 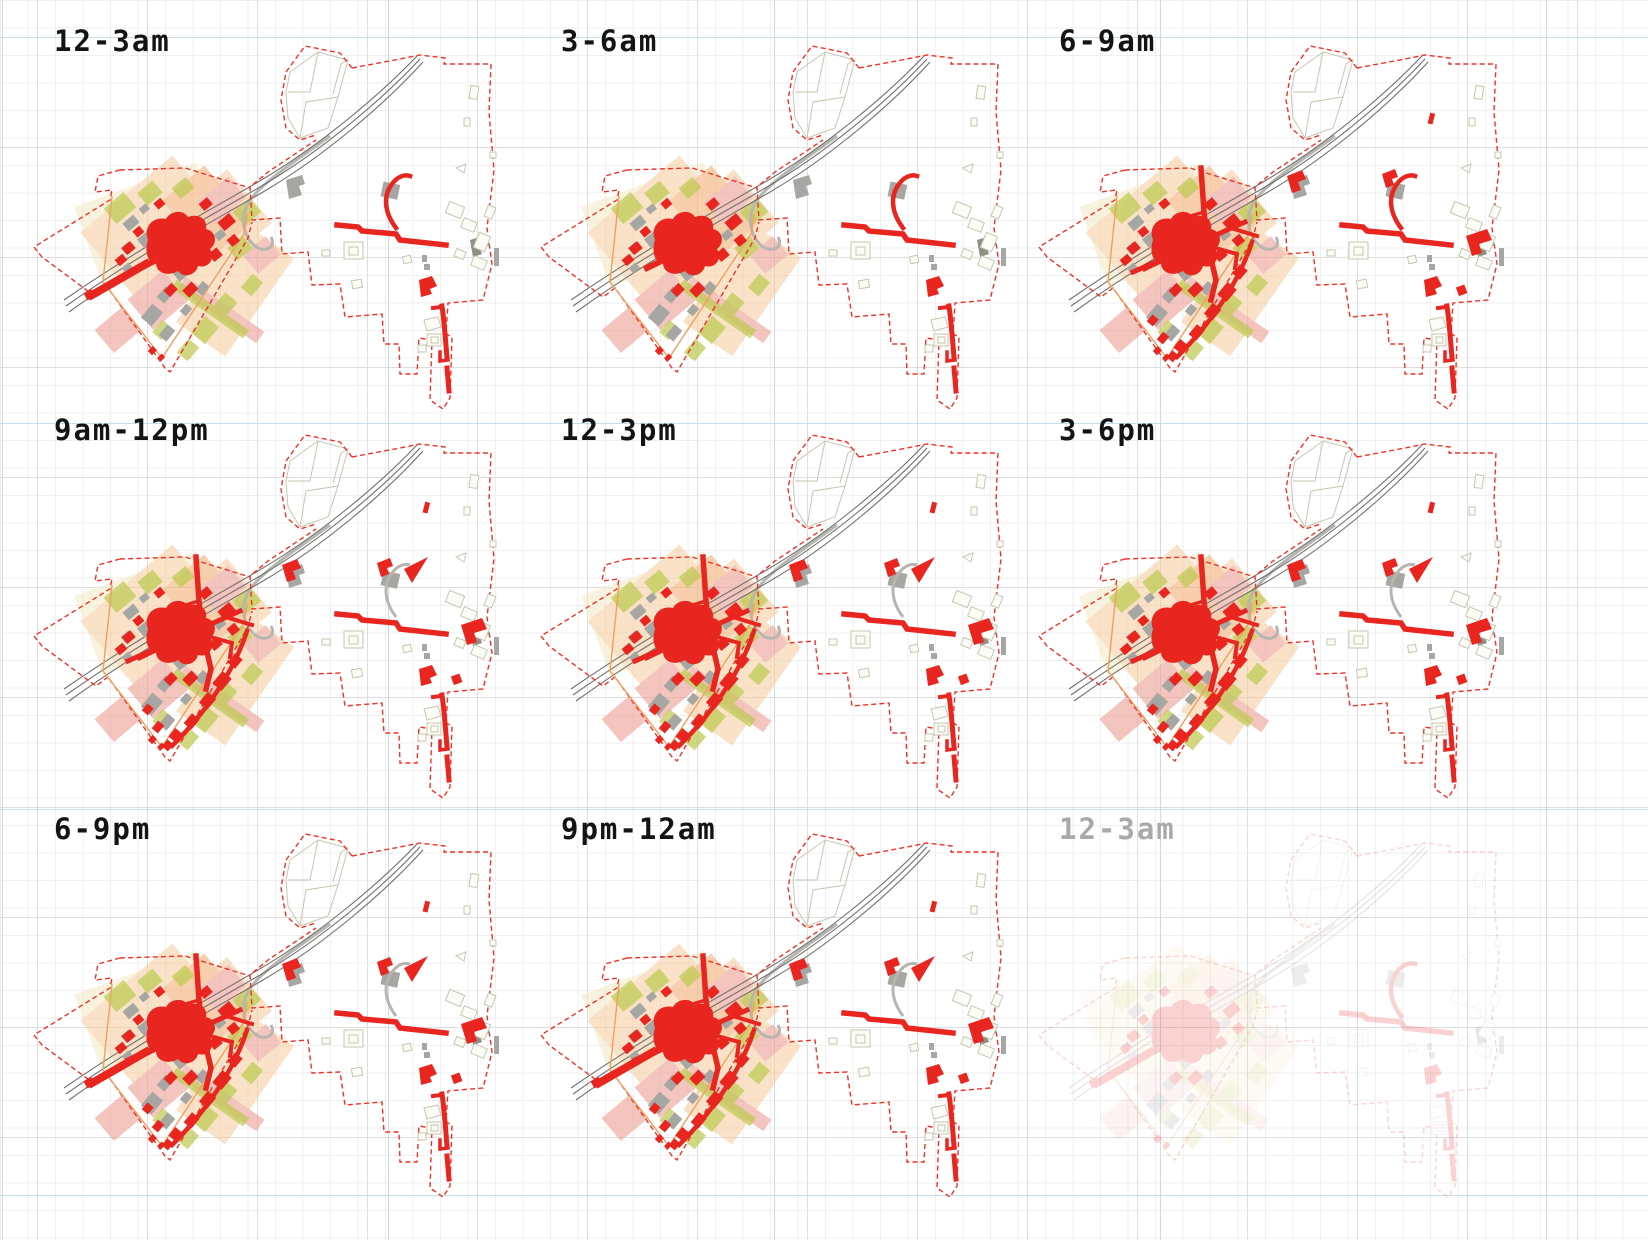 I want to click on map-panel-1: 12-3am, so click(x=276, y=212).